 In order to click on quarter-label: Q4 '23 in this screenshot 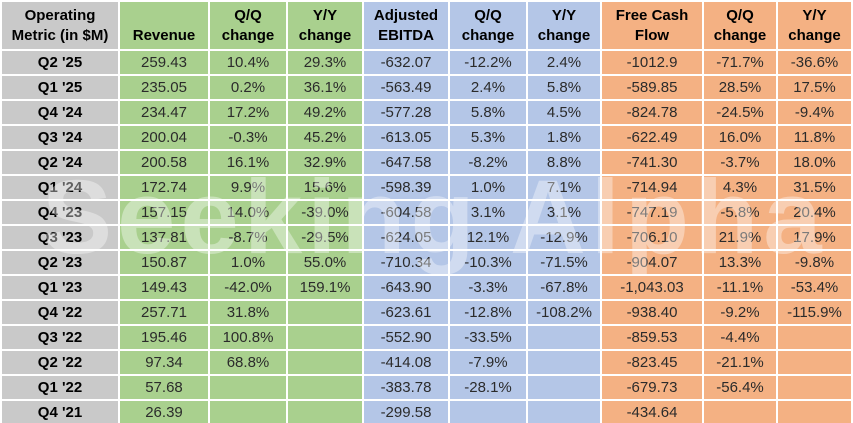, I will do `click(60, 212)`.